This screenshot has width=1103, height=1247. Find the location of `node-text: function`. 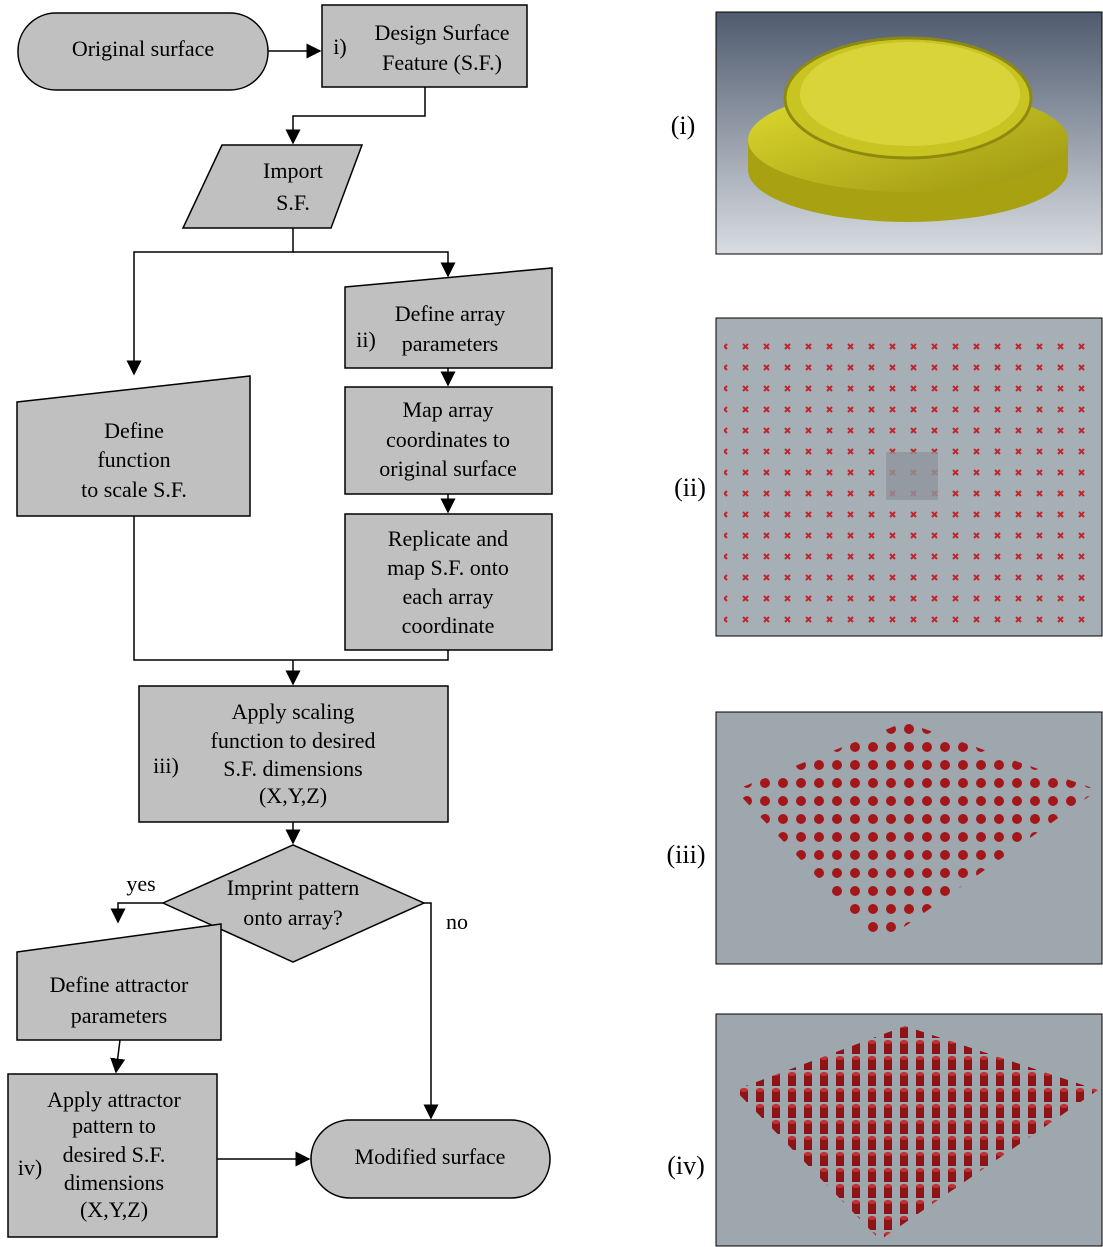

node-text: function is located at coordinates (133, 459).